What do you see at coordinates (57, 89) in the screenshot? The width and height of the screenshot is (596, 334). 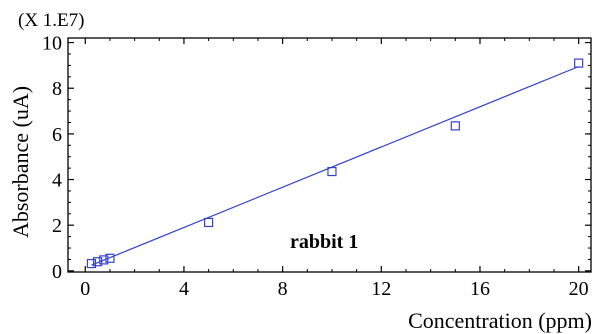 I see `y-tick-label: 8` at bounding box center [57, 89].